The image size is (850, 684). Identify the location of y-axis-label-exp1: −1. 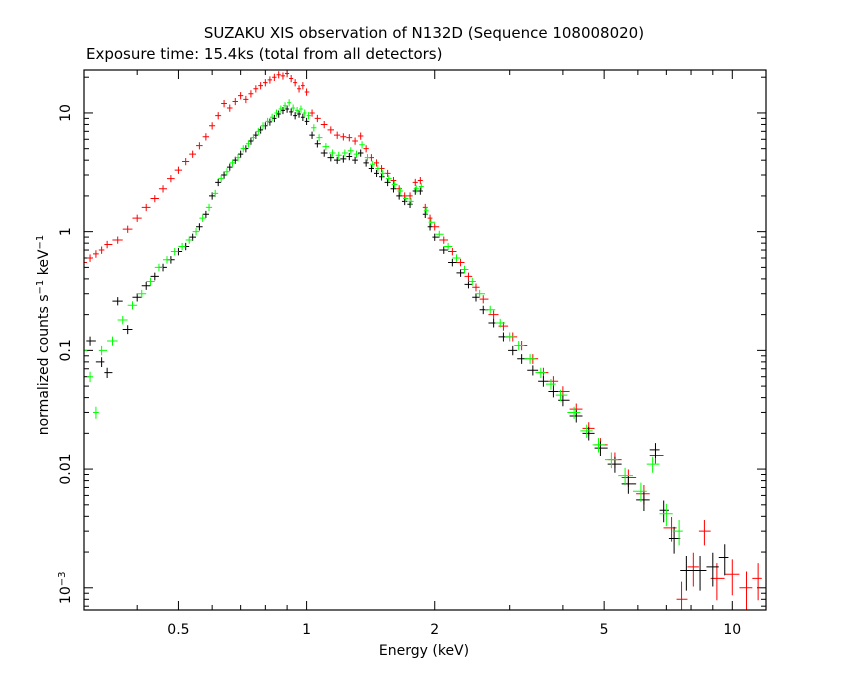
(40, 287).